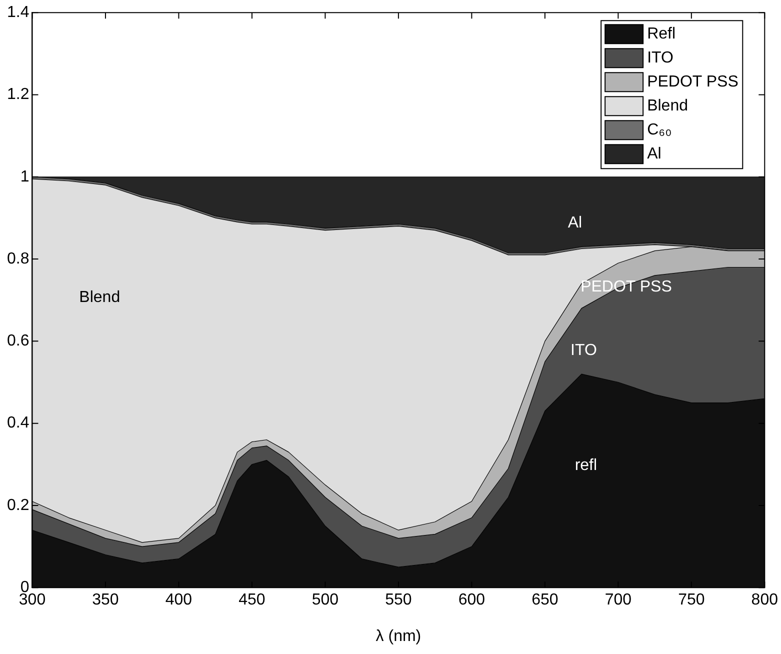  What do you see at coordinates (399, 636) in the screenshot?
I see `x-axis-title: λ (nm)` at bounding box center [399, 636].